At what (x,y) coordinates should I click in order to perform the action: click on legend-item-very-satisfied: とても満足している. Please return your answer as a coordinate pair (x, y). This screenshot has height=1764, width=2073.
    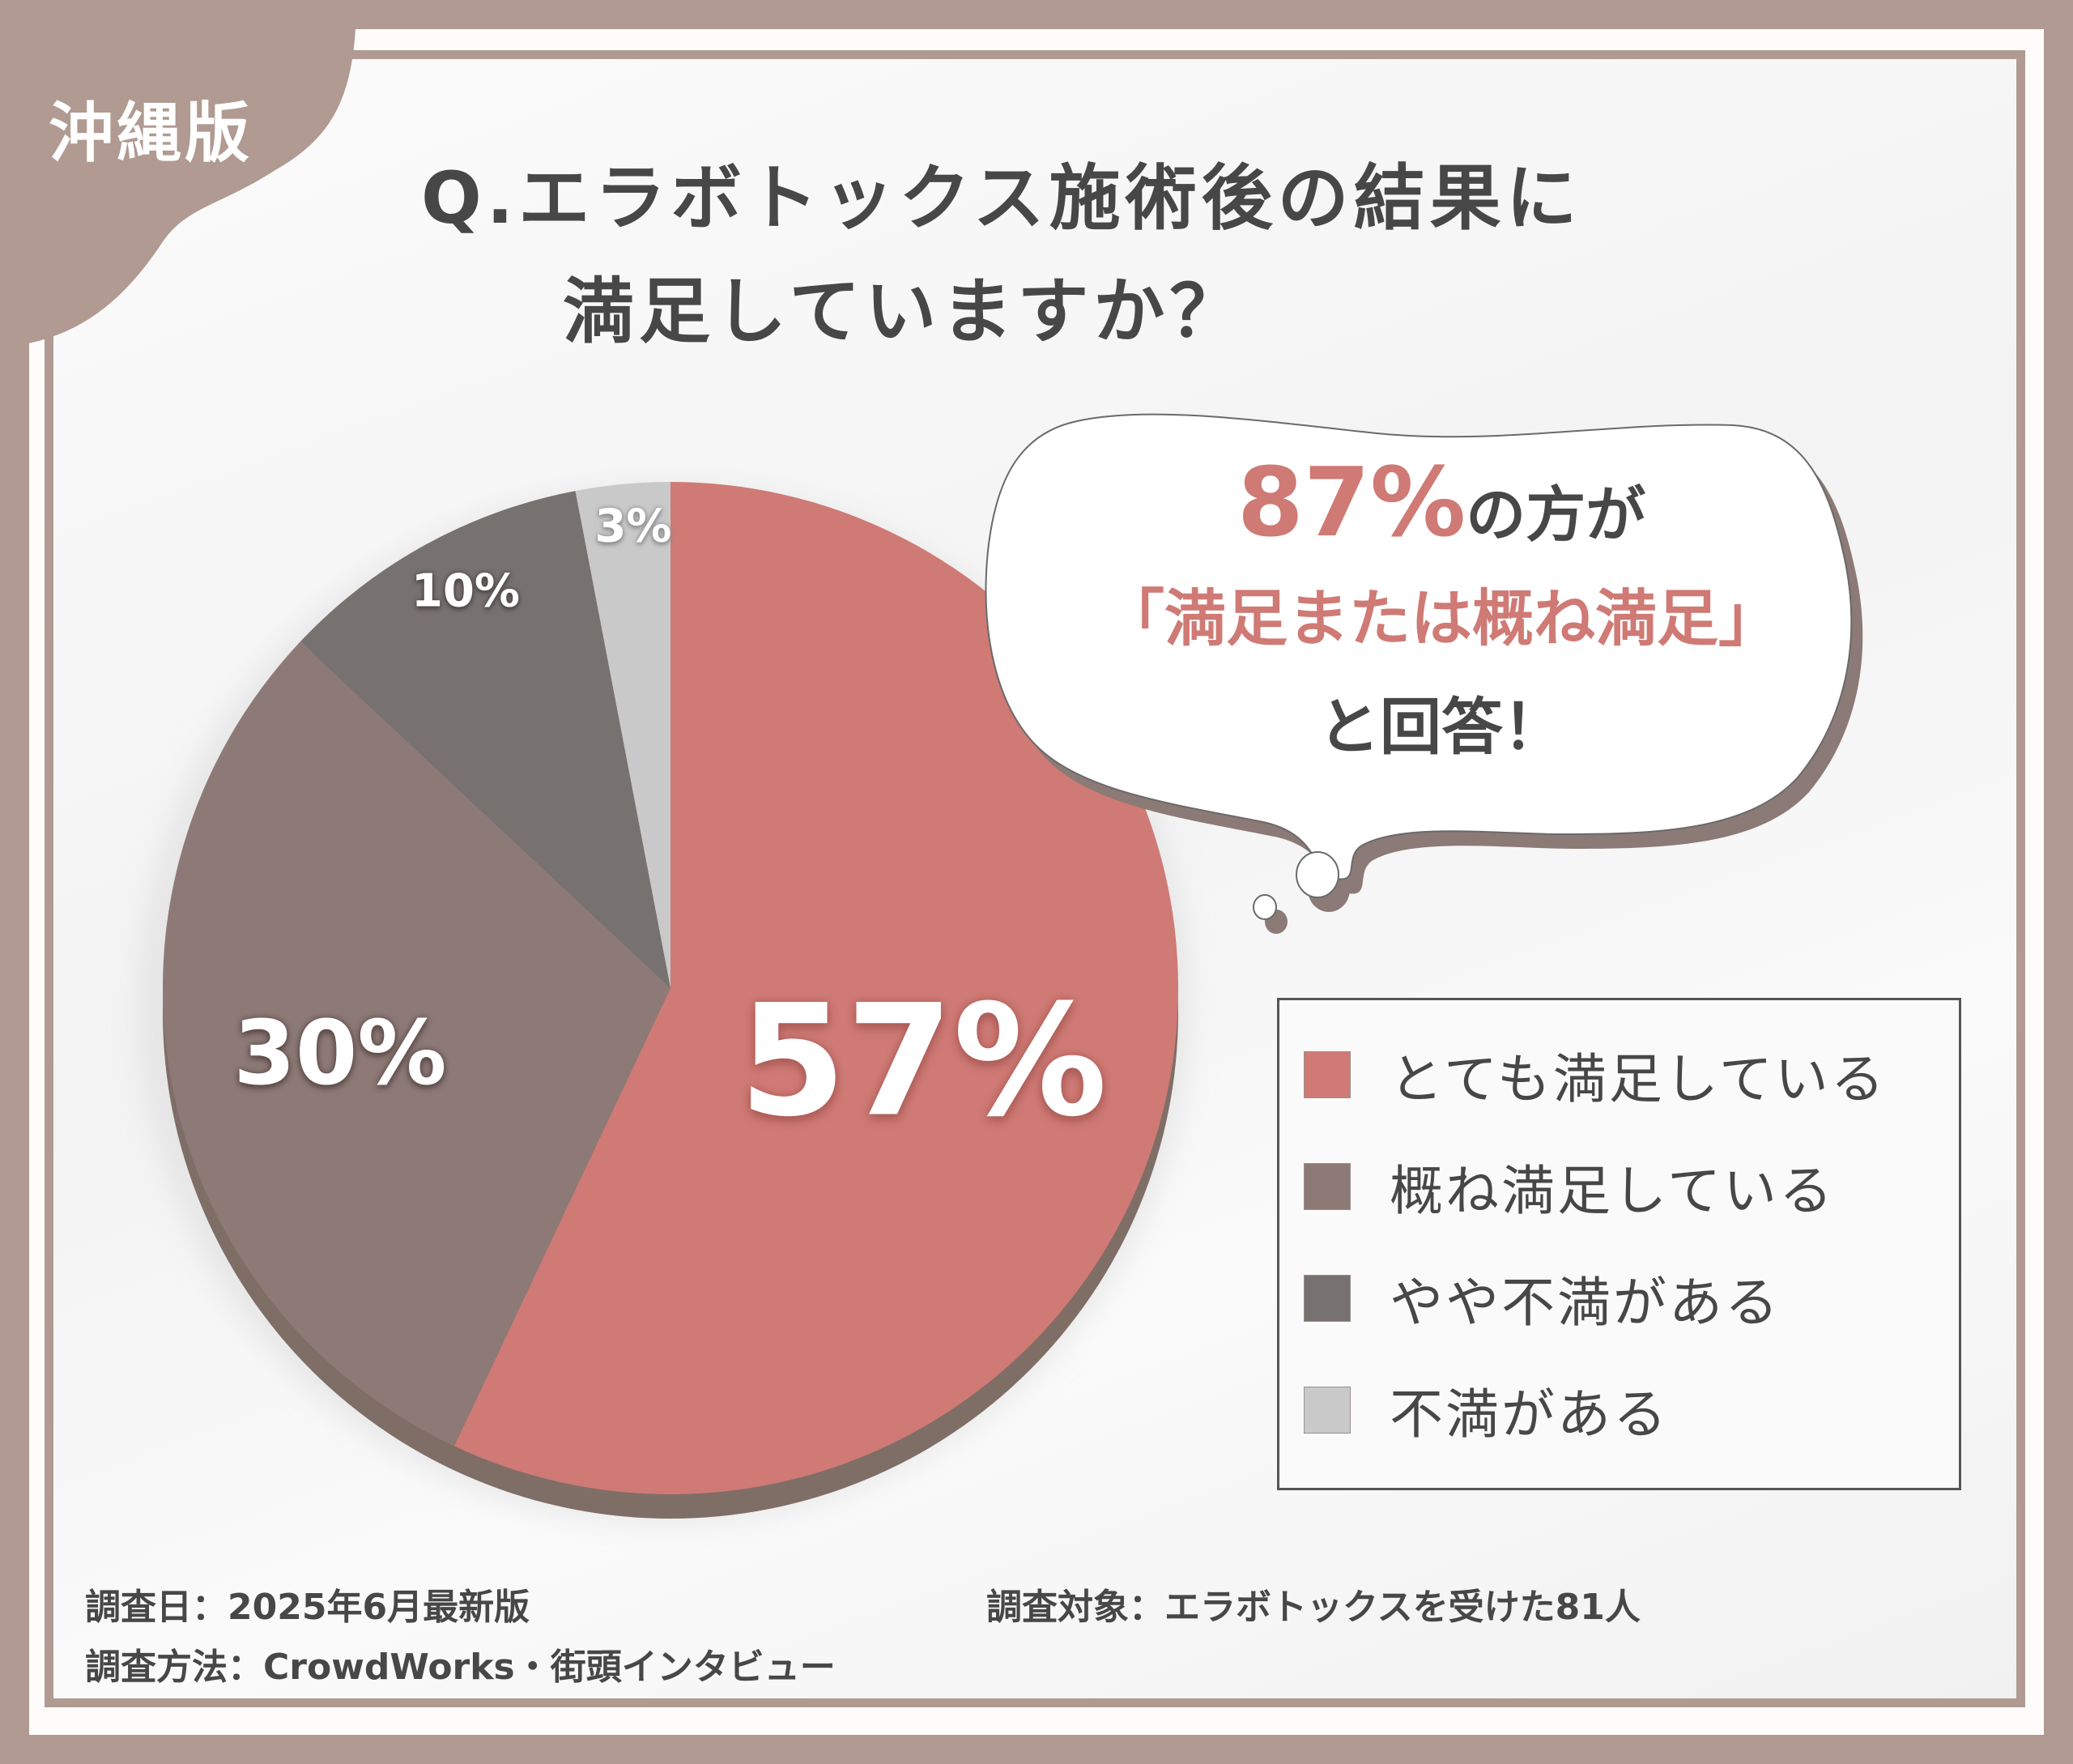
    Looking at the image, I should click on (1595, 1079).